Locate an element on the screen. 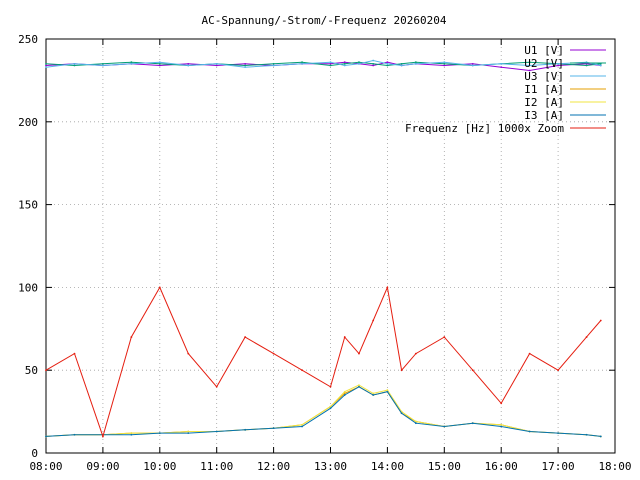 The image size is (640, 480). x-tick-label: 15:00 is located at coordinates (444, 466).